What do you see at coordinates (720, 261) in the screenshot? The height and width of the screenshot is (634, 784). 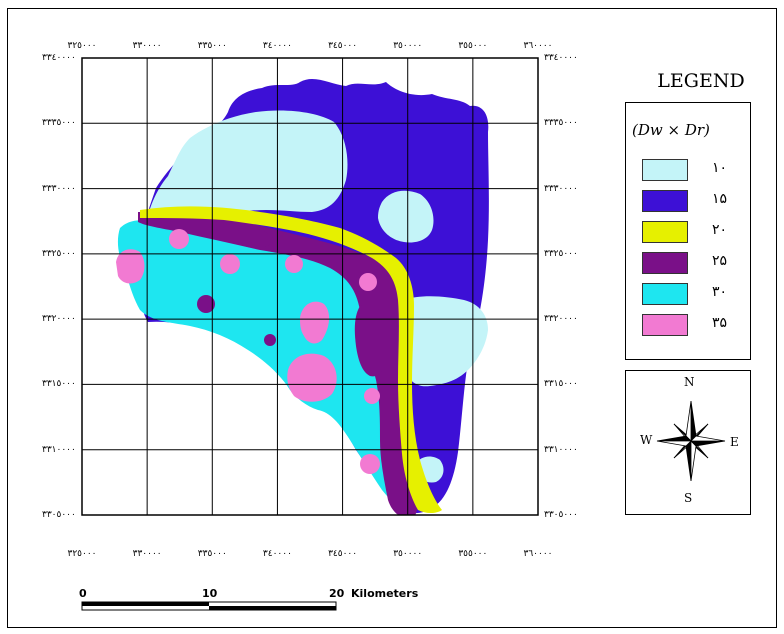 I see `legend-label: ٢۵` at bounding box center [720, 261].